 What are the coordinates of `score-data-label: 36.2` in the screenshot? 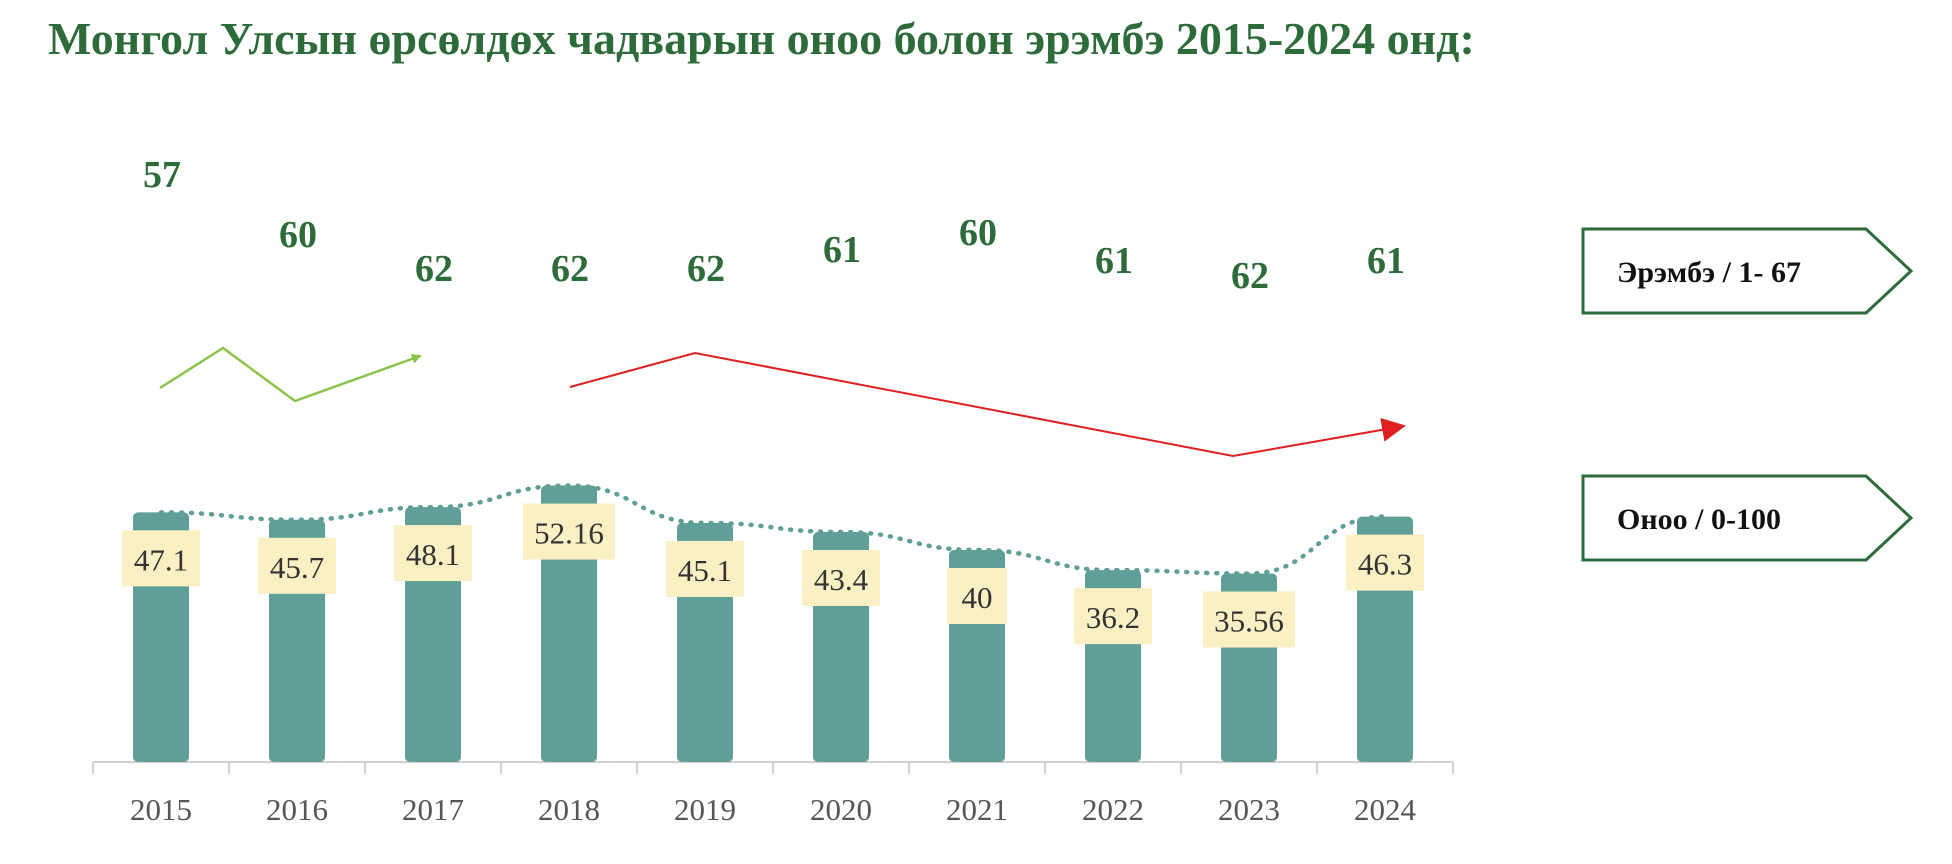 It's located at (1113, 616).